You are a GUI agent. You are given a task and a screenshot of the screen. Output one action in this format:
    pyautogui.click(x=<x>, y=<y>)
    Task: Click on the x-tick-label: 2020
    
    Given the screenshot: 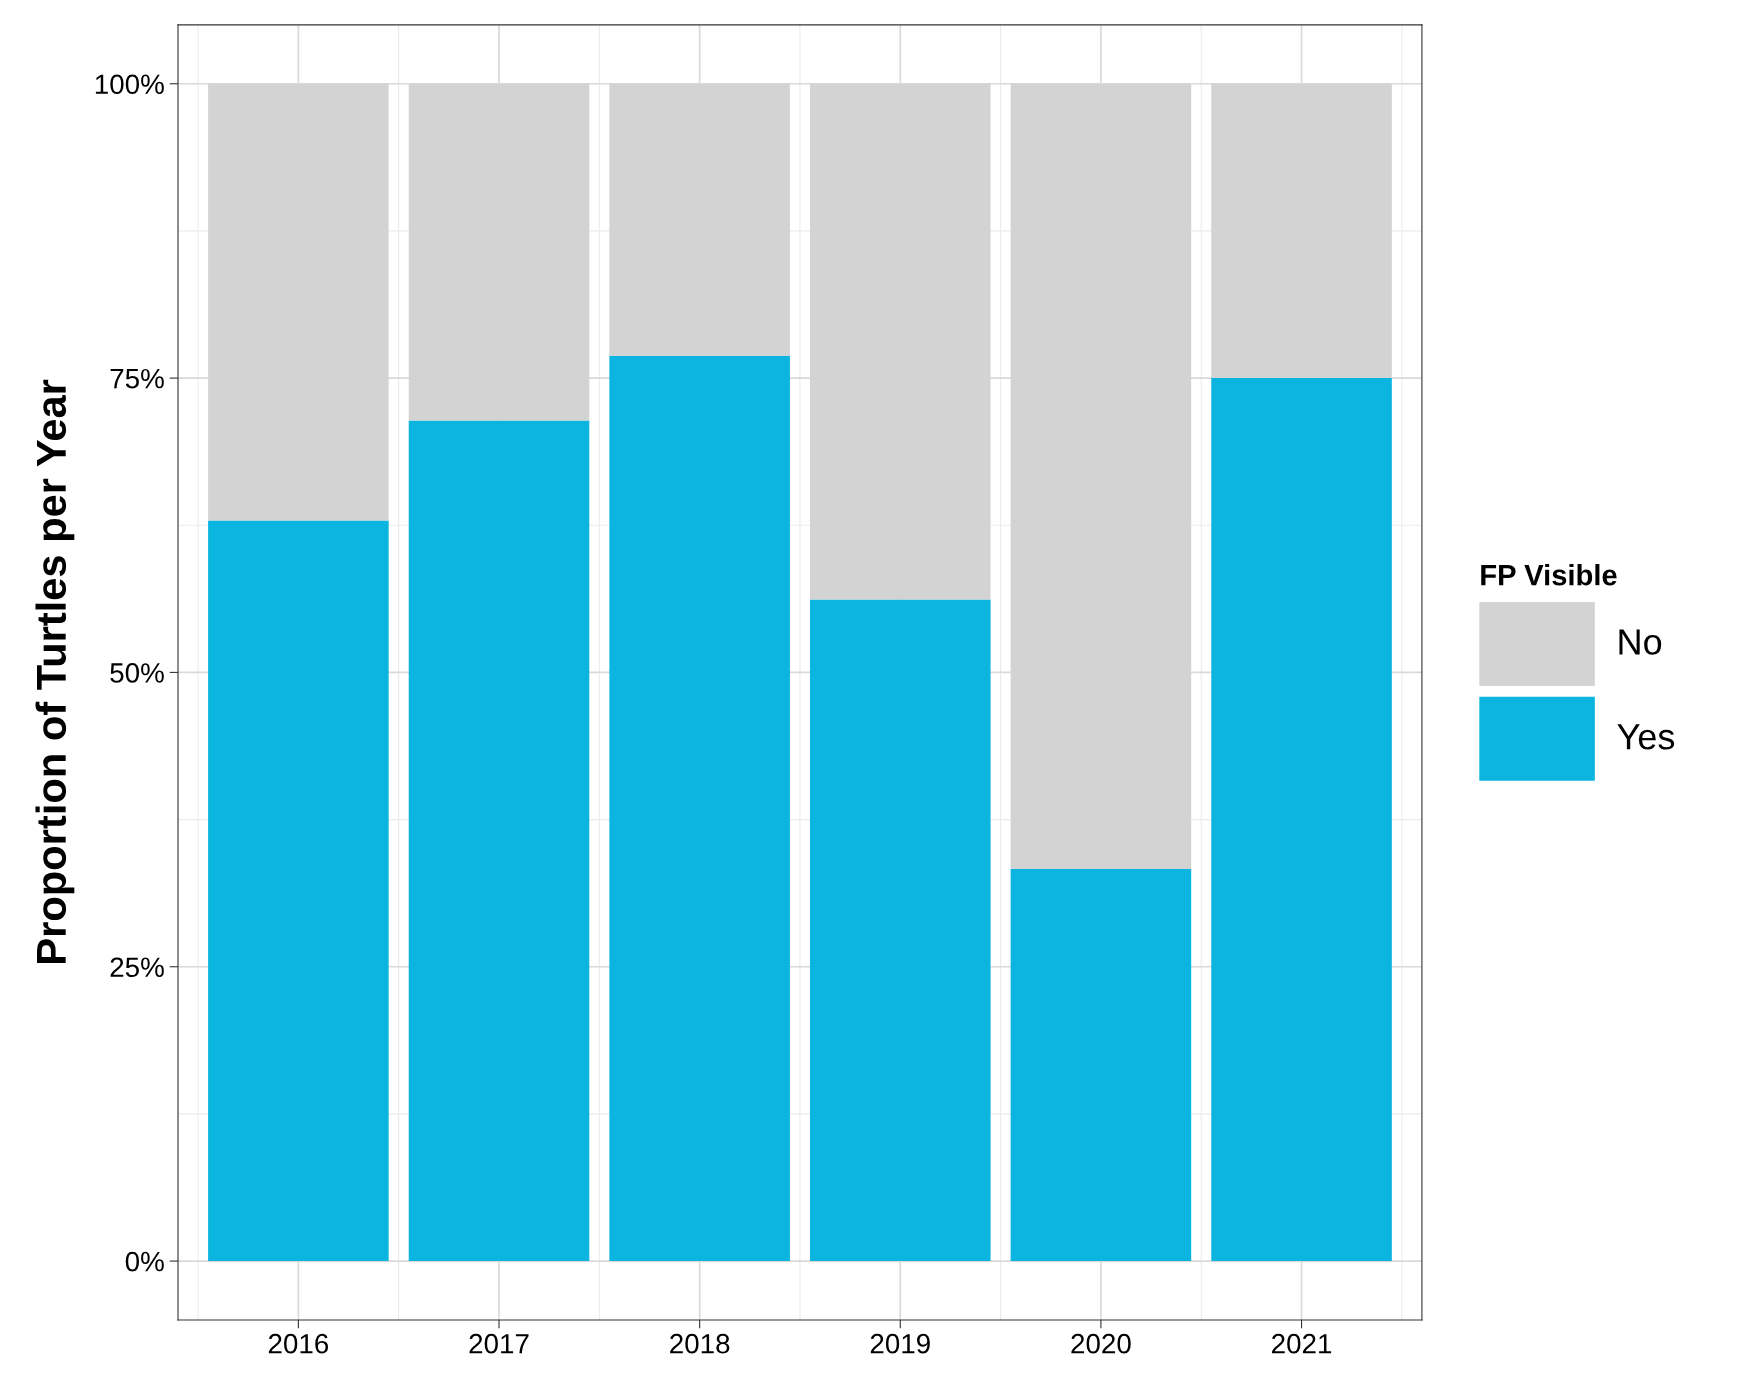 What is the action you would take?
    pyautogui.click(x=1101, y=1343)
    